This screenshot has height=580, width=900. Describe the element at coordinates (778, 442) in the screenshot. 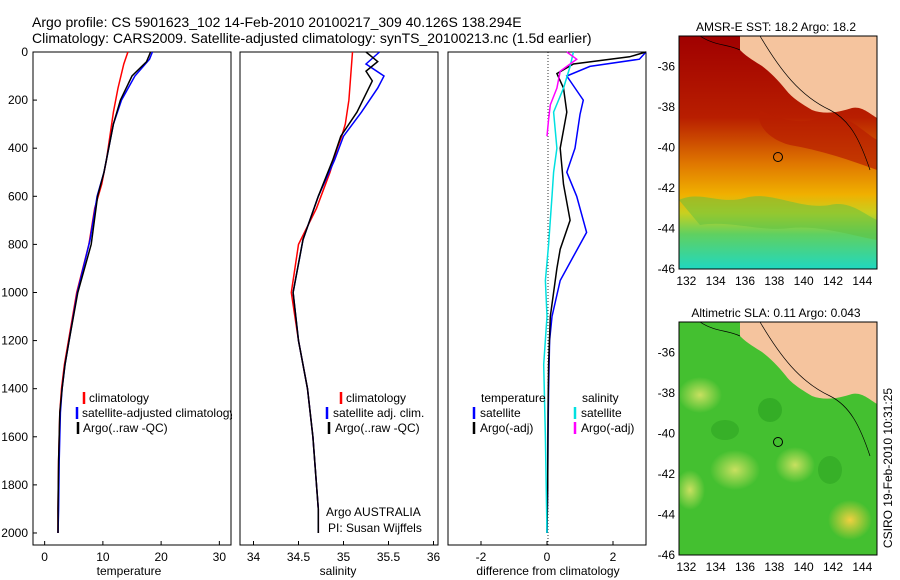

I see `sla-argo-marker` at that location.